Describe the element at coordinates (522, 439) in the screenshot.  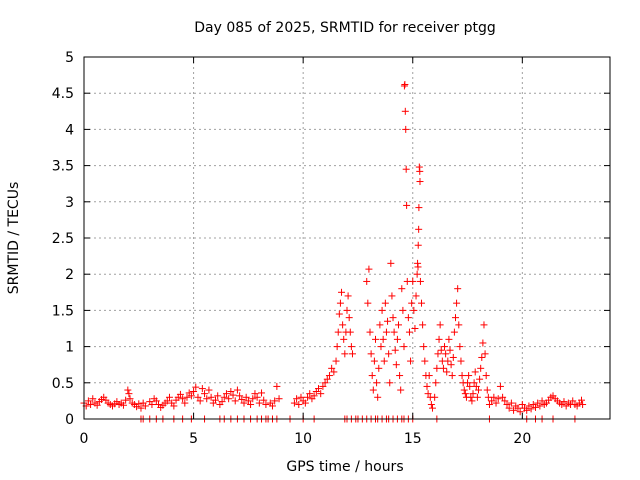
I see `x-tick-label: 20` at that location.